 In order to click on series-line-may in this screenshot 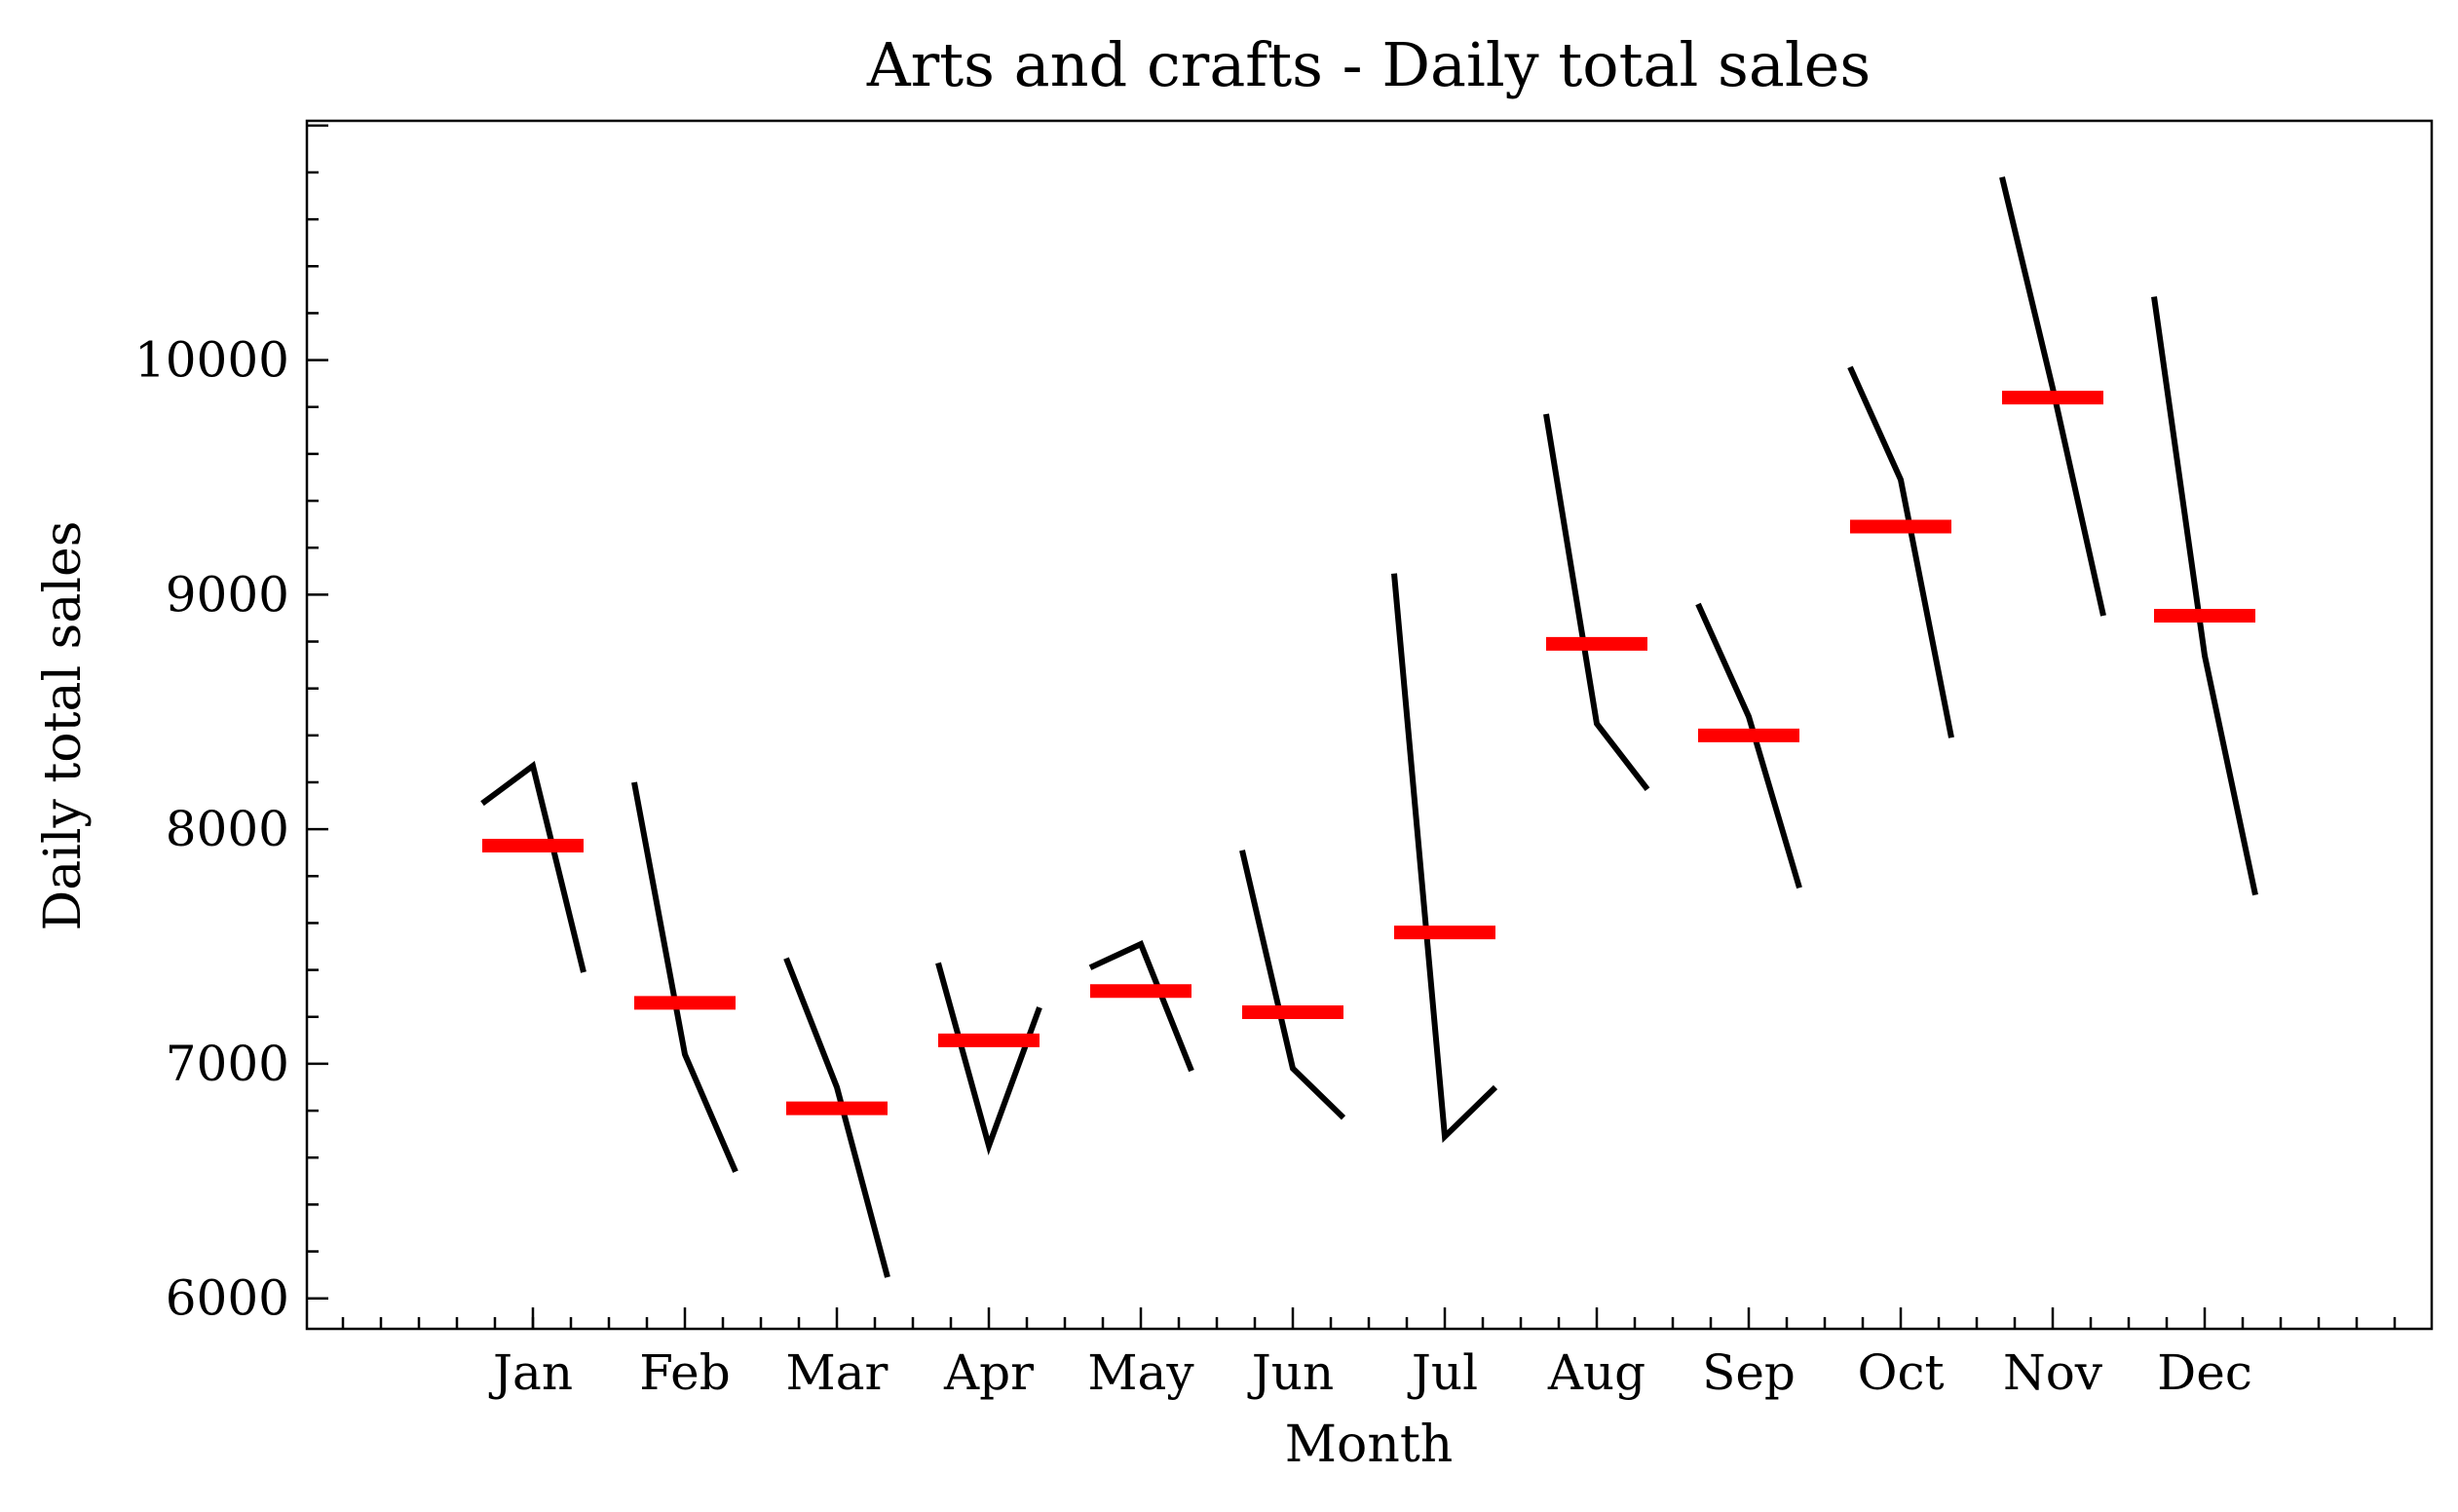, I will do `click(1141, 1006)`.